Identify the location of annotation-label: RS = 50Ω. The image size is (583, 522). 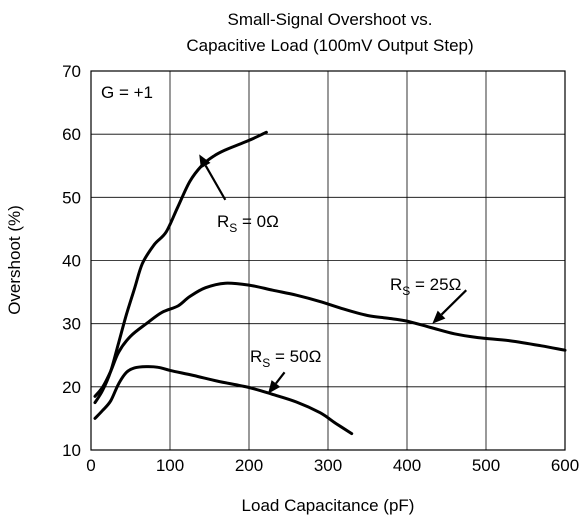
(285, 358).